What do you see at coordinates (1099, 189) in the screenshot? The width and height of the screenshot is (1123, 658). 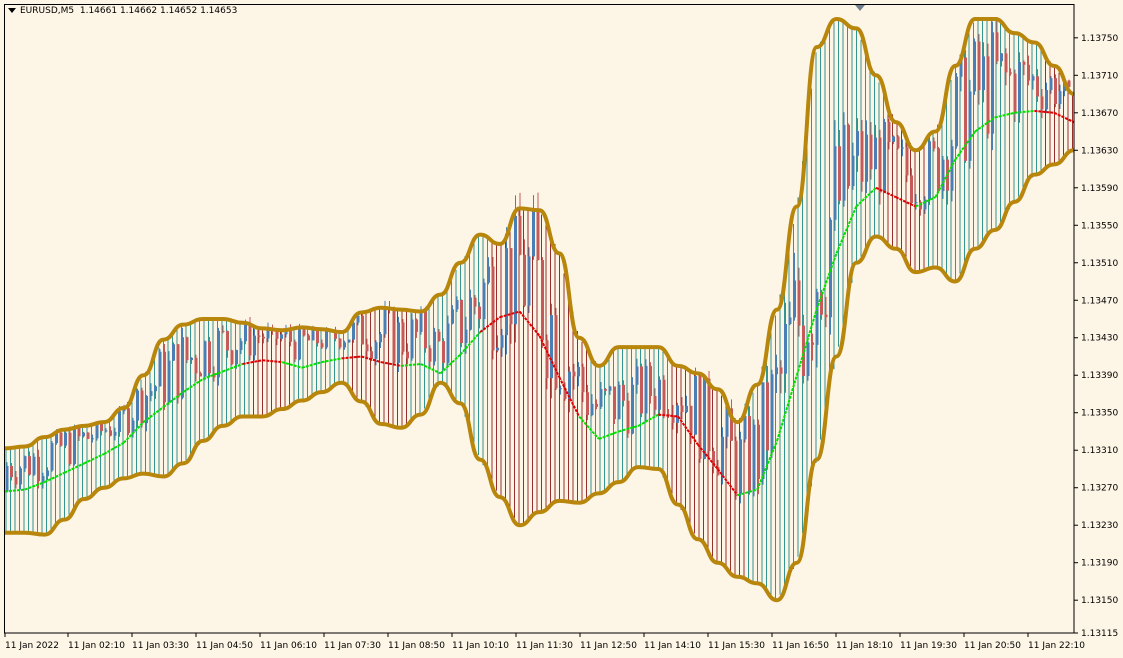 I see `y-tick-label: 1.13590` at bounding box center [1099, 189].